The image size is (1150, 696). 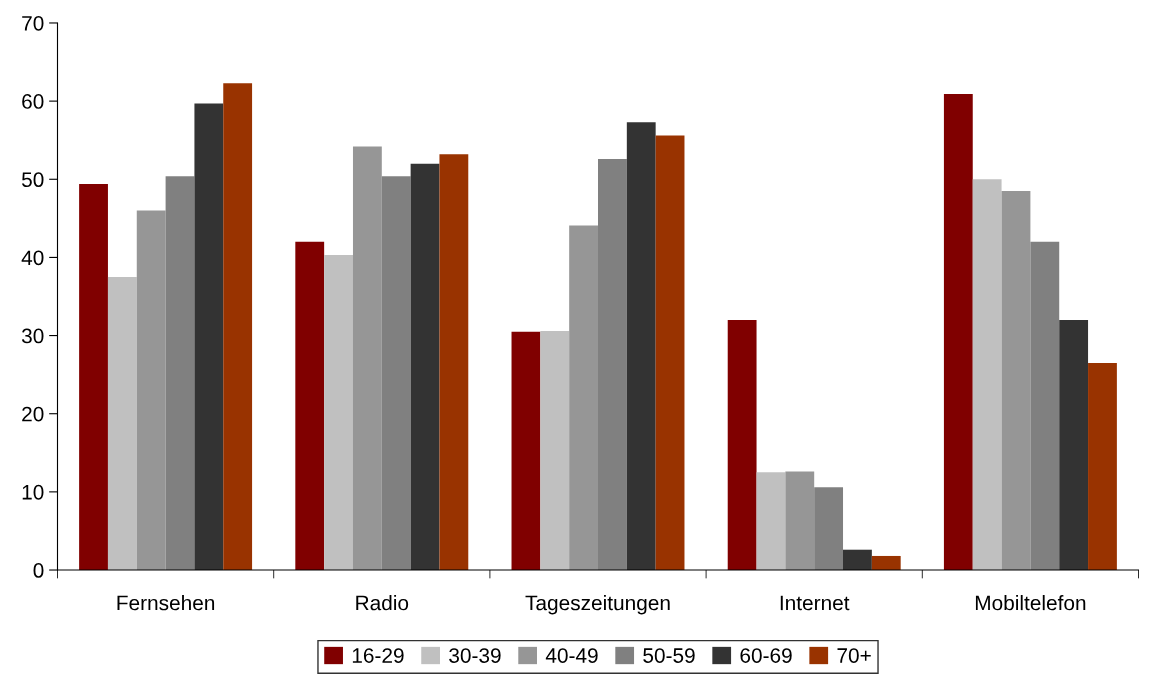 I want to click on x-tick-label: Internet, so click(x=815, y=603).